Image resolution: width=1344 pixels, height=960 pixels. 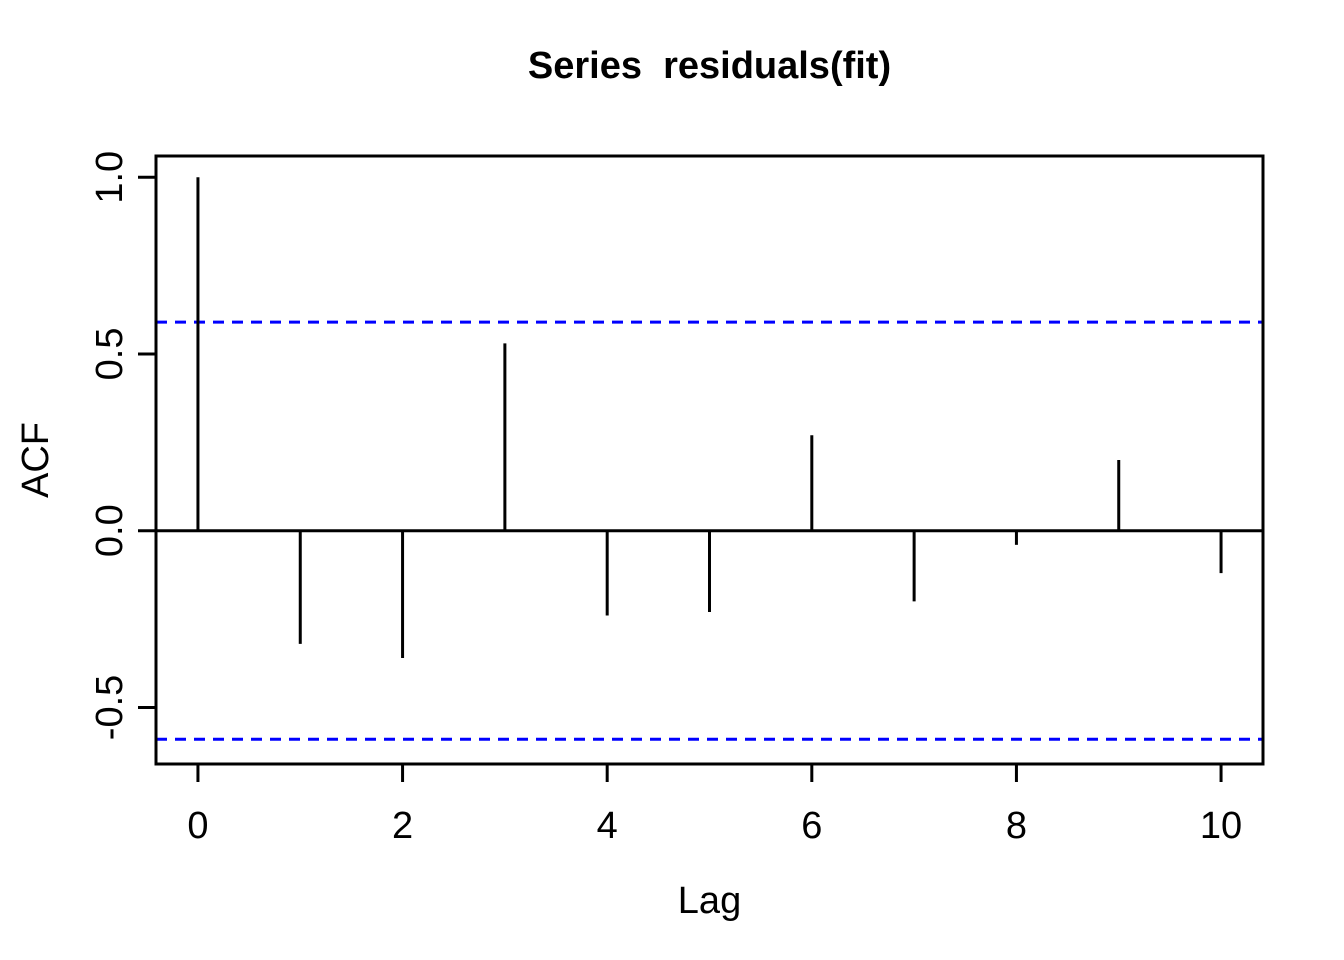 What do you see at coordinates (607, 826) in the screenshot?
I see `x-tick-label: 4` at bounding box center [607, 826].